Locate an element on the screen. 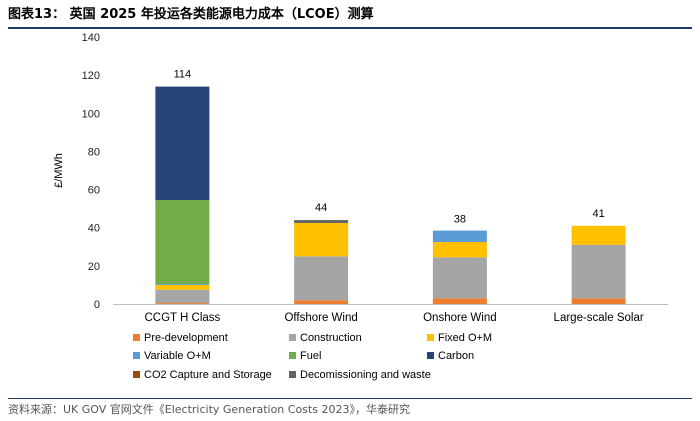 Image resolution: width=700 pixels, height=421 pixels. total-data-label: 38 is located at coordinates (460, 220).